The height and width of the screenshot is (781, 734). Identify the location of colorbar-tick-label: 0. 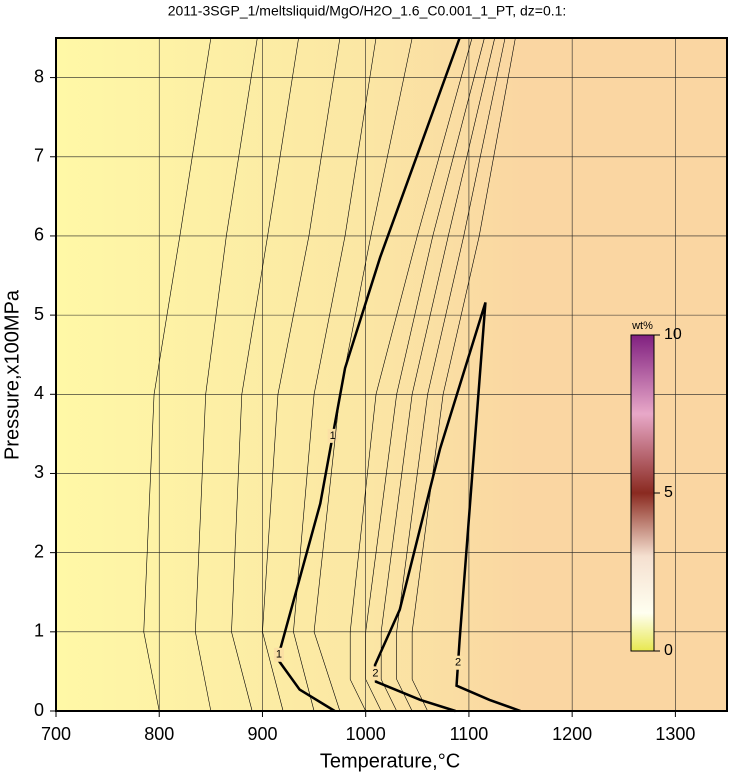
(668, 650).